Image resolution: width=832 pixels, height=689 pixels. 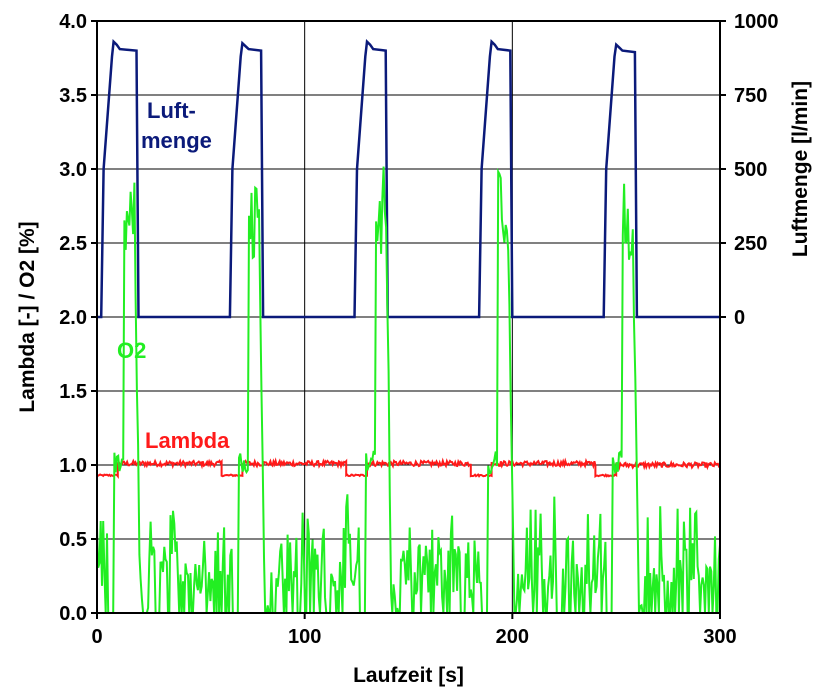 What do you see at coordinates (73, 170) in the screenshot?
I see `y-left-tick-label: 3.0` at bounding box center [73, 170].